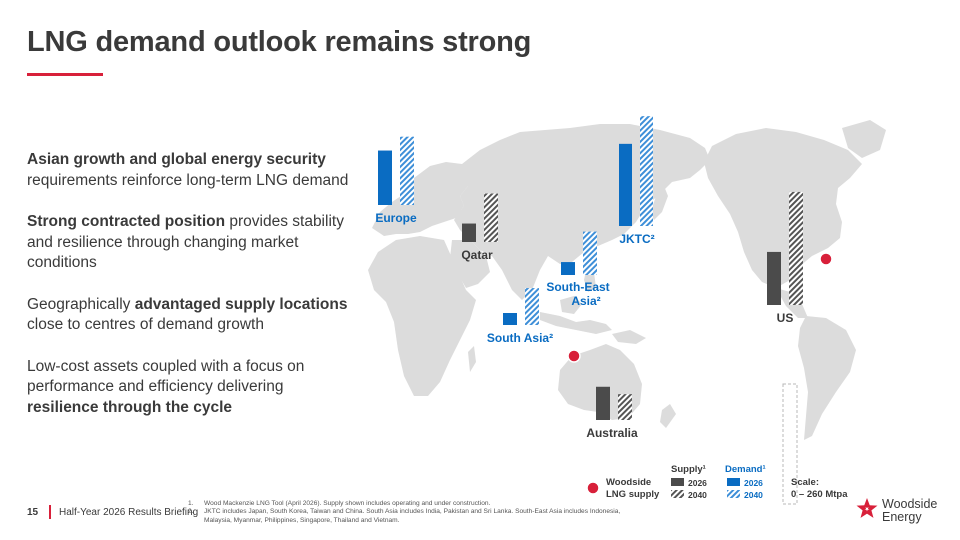 The image size is (960, 540). I want to click on scale-label: Scale:, so click(805, 482).